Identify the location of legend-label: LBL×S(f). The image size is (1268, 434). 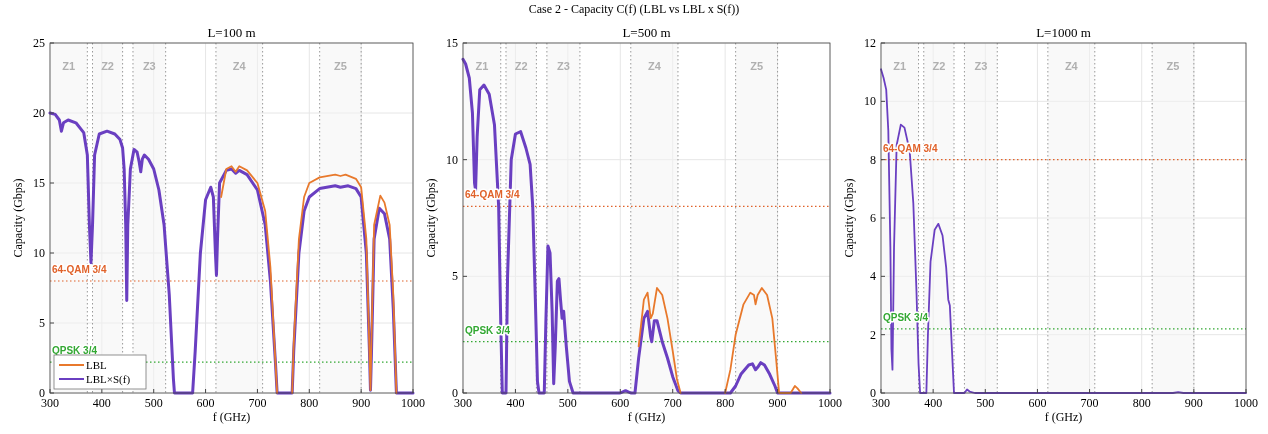
(108, 379).